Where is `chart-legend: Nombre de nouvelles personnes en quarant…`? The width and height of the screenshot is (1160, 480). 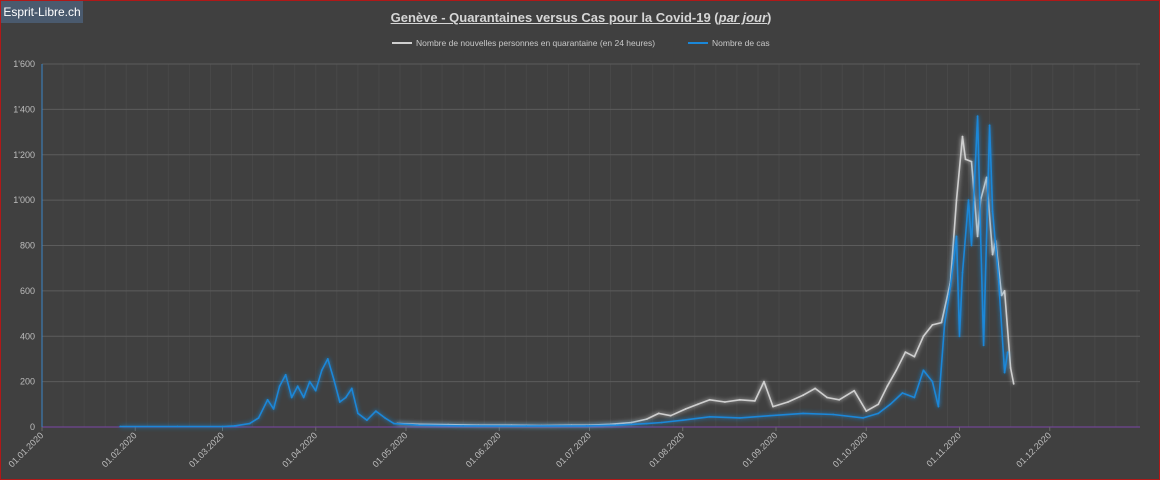 chart-legend: Nombre de nouvelles personnes en quarant… is located at coordinates (581, 43).